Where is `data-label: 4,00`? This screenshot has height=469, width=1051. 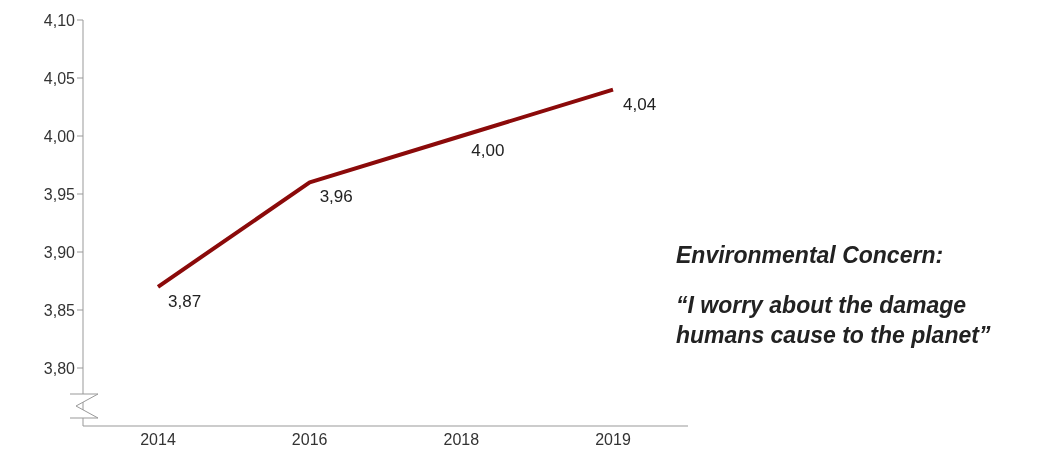
data-label: 4,00 is located at coordinates (488, 150).